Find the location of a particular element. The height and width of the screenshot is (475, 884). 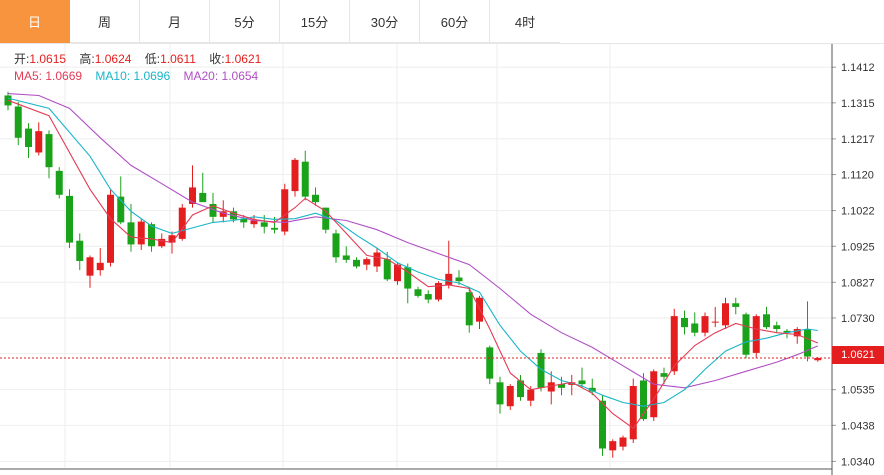

y-tick-label: 1.1217 is located at coordinates (858, 140).